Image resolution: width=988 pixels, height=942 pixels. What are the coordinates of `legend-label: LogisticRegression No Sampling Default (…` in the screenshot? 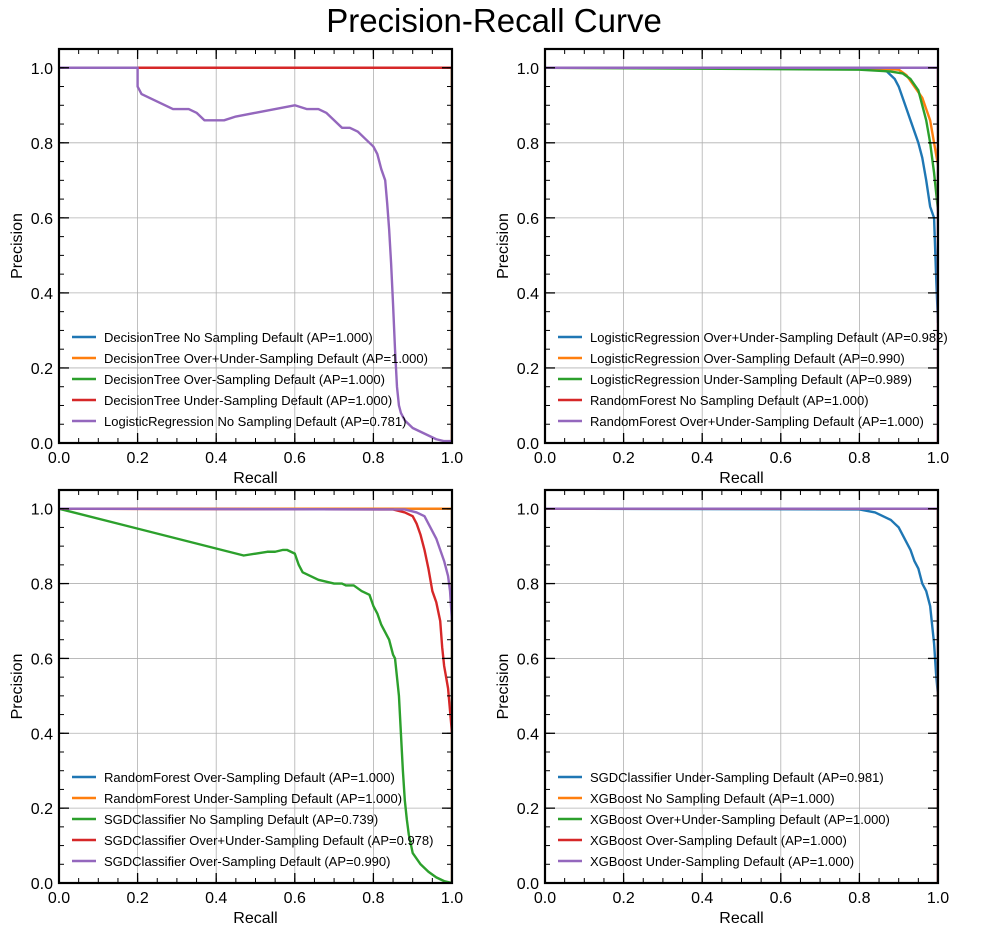 It's located at (255, 421).